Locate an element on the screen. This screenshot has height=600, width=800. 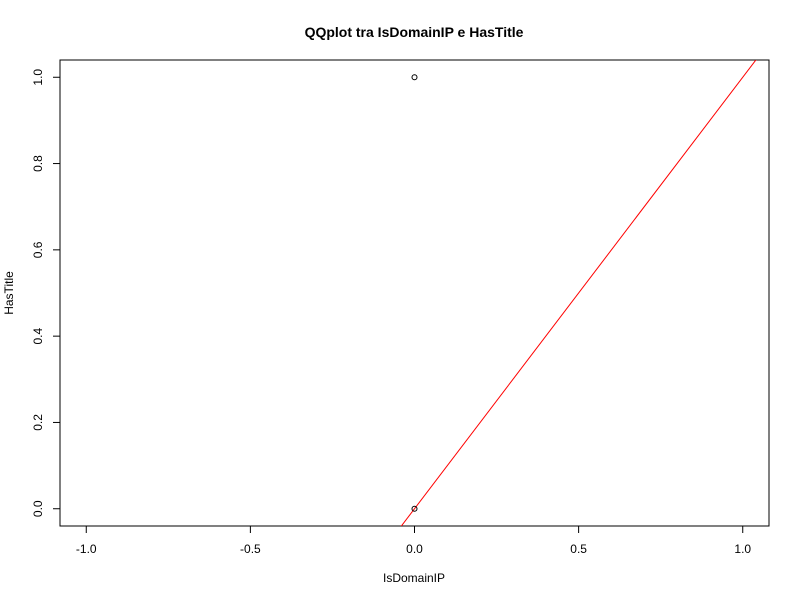
y-tick-label: 0.4 is located at coordinates (38, 335).